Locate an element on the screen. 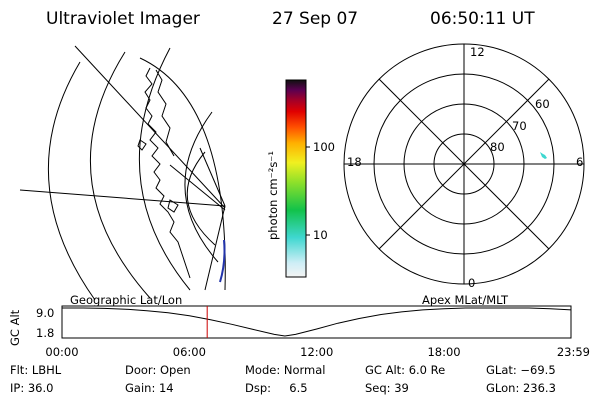  geographic-longitude-readout: GLon: 236.3 is located at coordinates (521, 388).